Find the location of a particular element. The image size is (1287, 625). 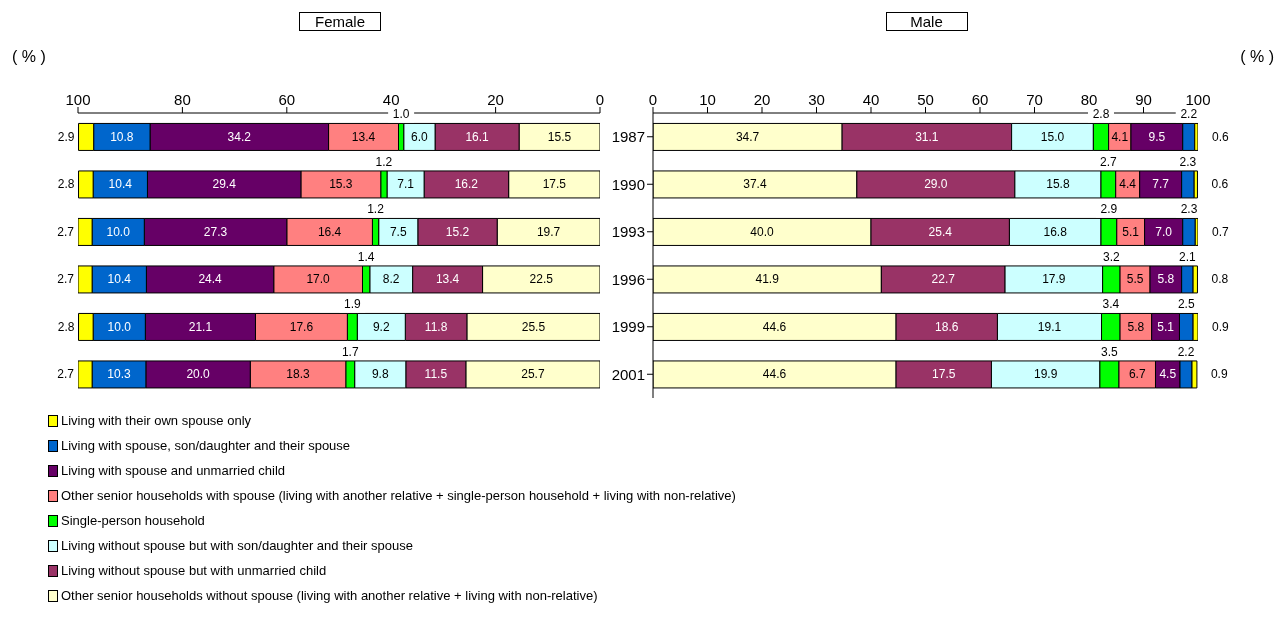

data-label: 2.3 is located at coordinates (1189, 209).